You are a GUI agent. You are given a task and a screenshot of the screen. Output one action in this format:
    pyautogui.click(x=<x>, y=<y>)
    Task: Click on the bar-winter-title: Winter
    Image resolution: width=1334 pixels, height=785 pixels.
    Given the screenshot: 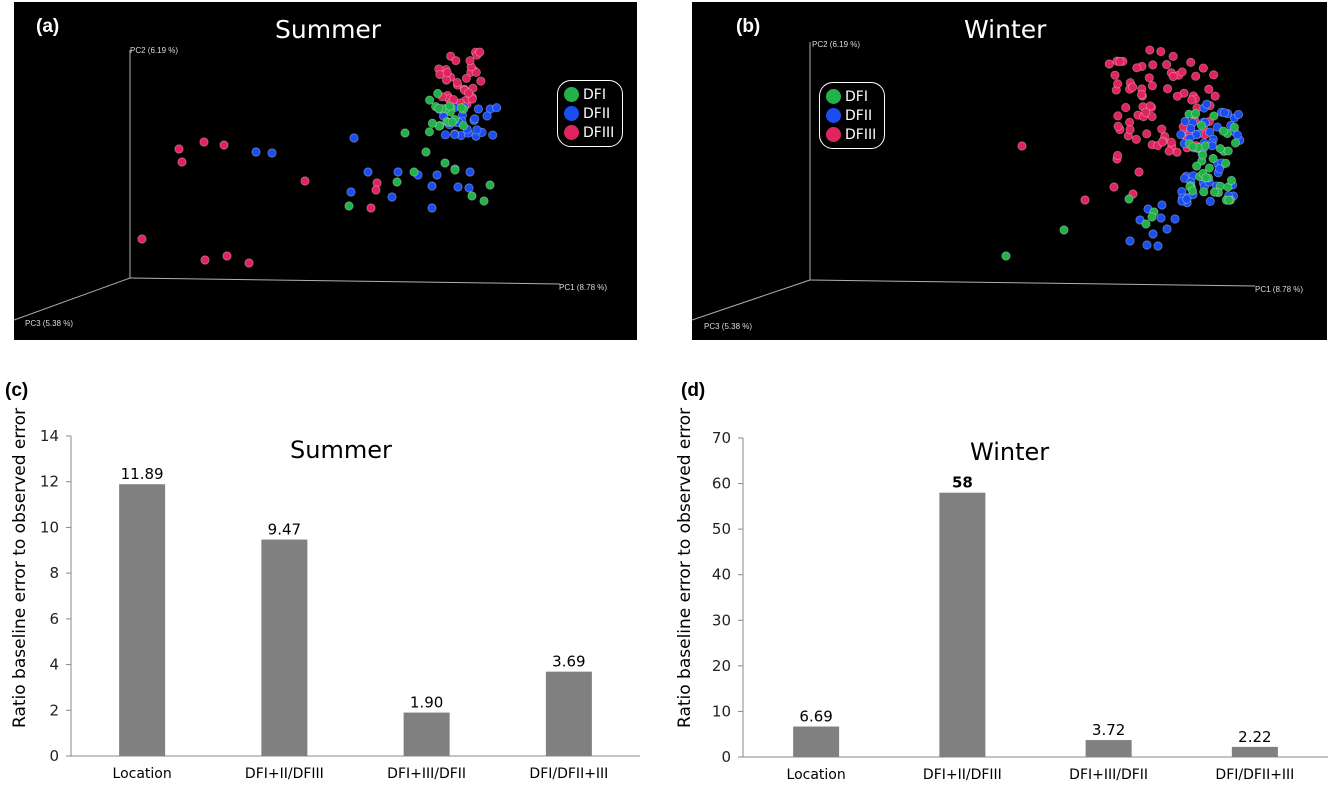 What is the action you would take?
    pyautogui.click(x=1010, y=452)
    